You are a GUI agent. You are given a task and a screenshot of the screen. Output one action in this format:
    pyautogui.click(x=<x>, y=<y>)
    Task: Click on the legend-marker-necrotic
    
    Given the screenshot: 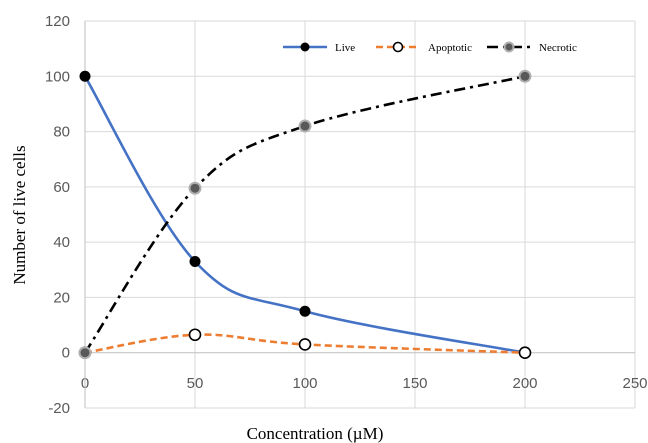 What is the action you would take?
    pyautogui.click(x=509, y=47)
    